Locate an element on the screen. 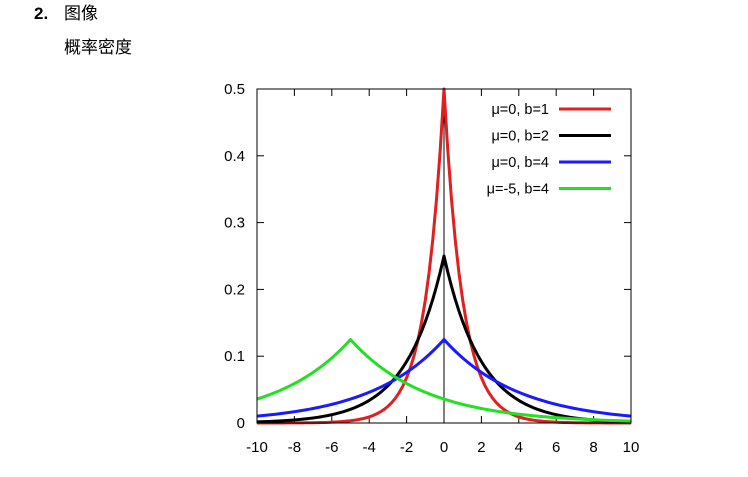 This screenshot has height=477, width=748. x-tick-label: 6 is located at coordinates (556, 447).